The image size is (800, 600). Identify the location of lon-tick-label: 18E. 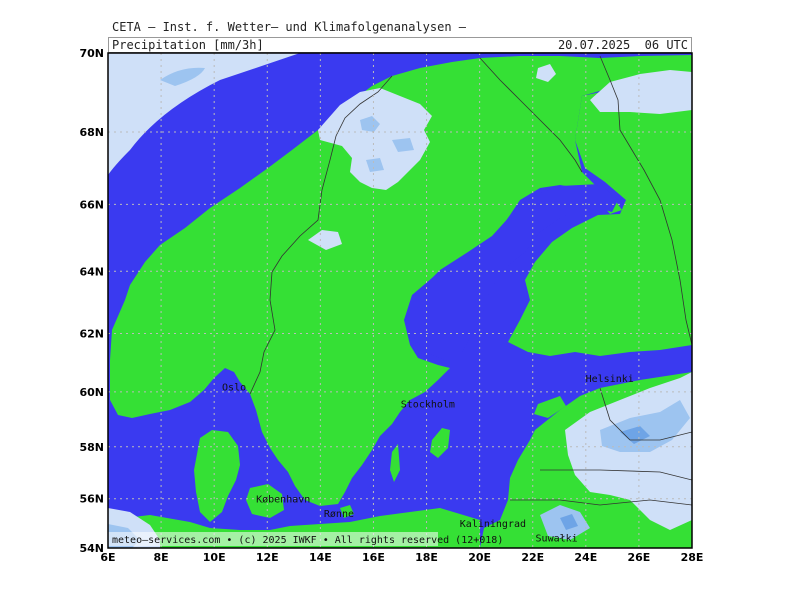
(426, 557).